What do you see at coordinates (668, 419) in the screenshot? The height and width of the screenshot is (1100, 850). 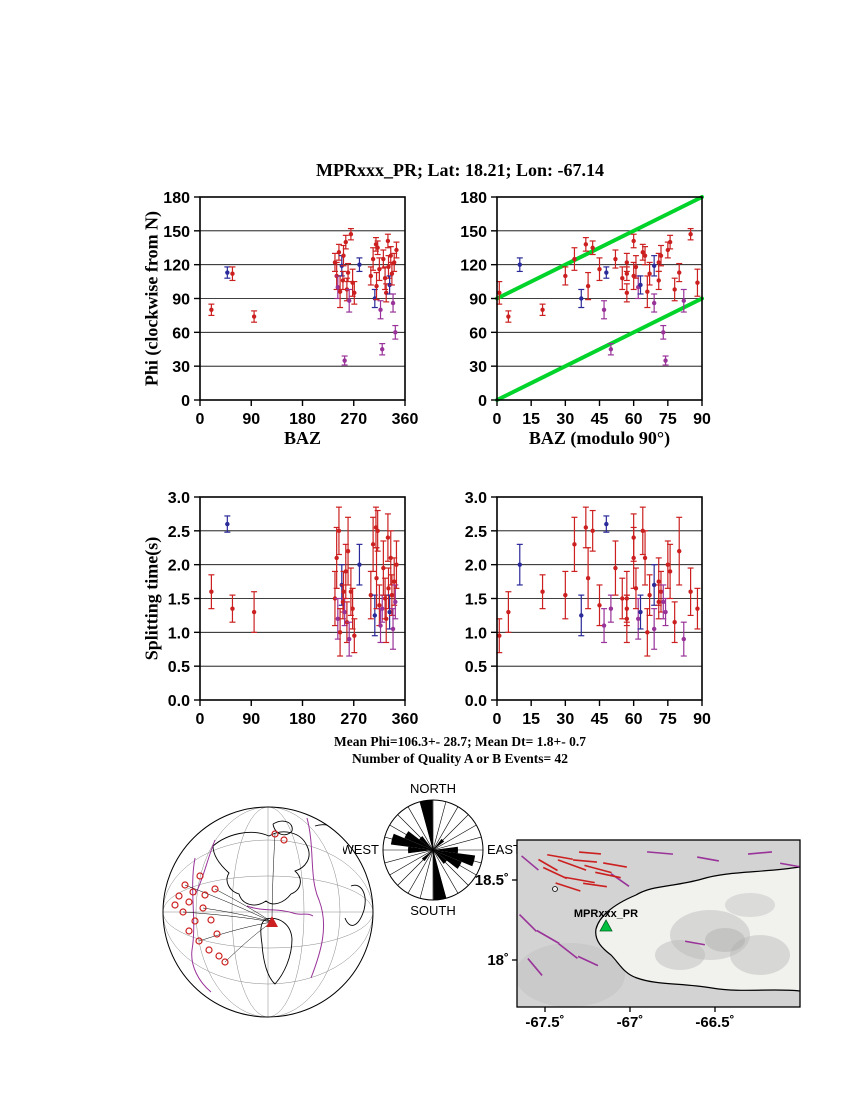 I see `x-tick-label: 75` at bounding box center [668, 419].